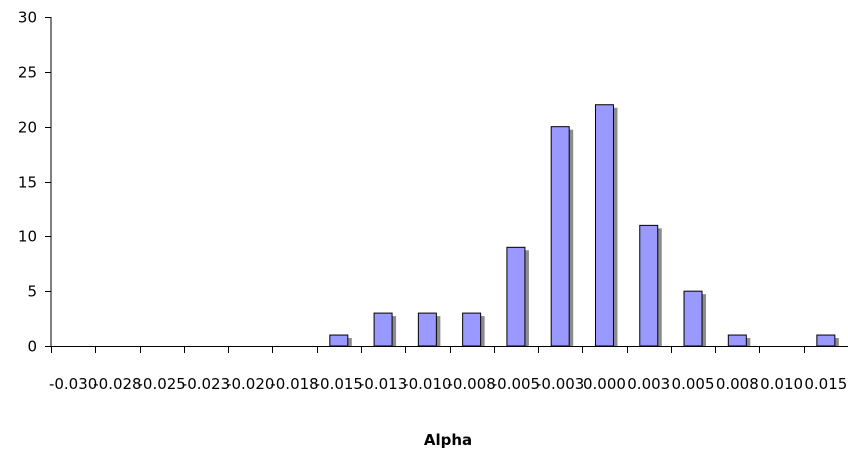 The height and width of the screenshot is (454, 848). Describe the element at coordinates (27, 183) in the screenshot. I see `y-tick-label: 15` at that location.